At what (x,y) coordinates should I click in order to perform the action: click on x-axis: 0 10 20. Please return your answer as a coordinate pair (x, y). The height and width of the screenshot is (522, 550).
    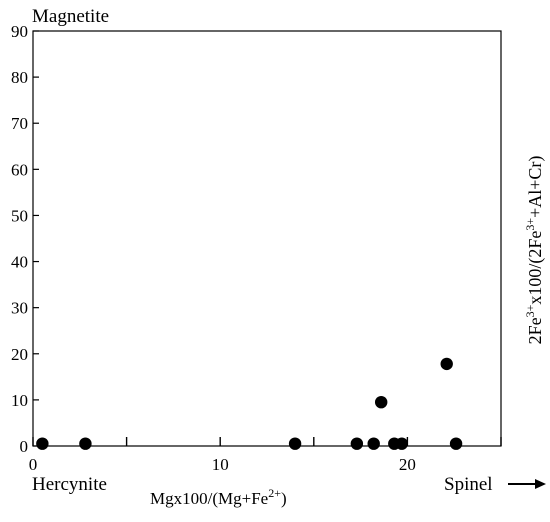
    Looking at the image, I should click on (265, 455).